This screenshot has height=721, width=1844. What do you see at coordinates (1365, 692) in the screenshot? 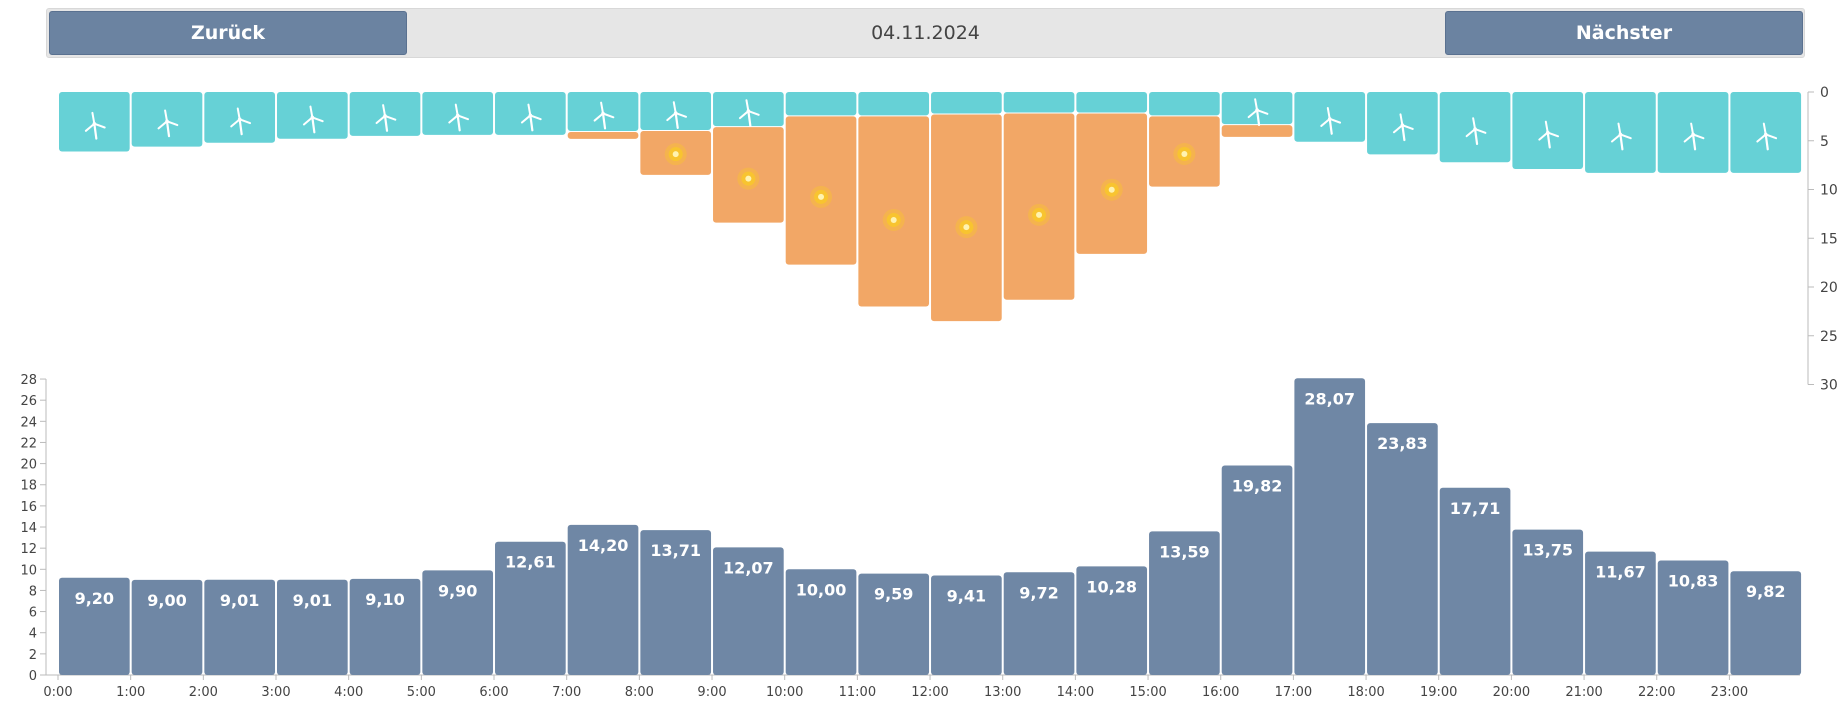
I see `price-x-tick-label: 18:00` at bounding box center [1365, 692].